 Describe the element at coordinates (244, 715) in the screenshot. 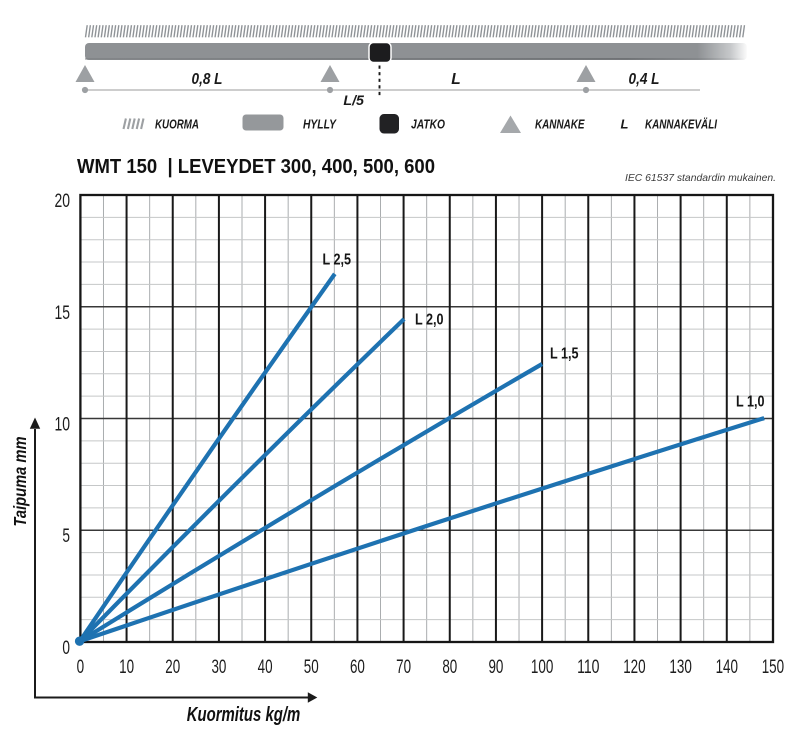

I see `svg-text: Kuormitus kg/m` at that location.